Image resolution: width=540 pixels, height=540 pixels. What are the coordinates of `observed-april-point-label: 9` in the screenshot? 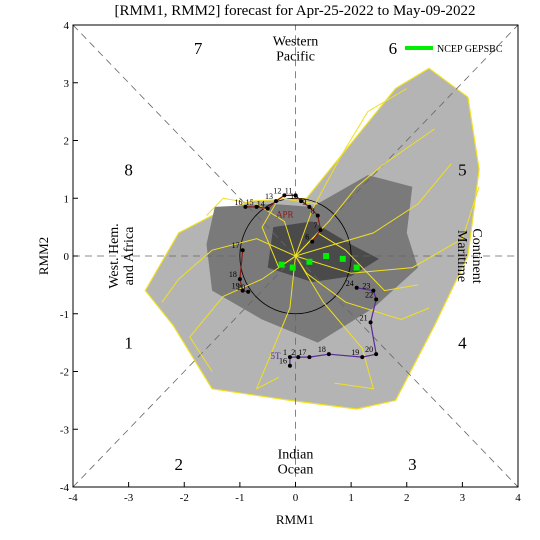 It's located at (304, 202).